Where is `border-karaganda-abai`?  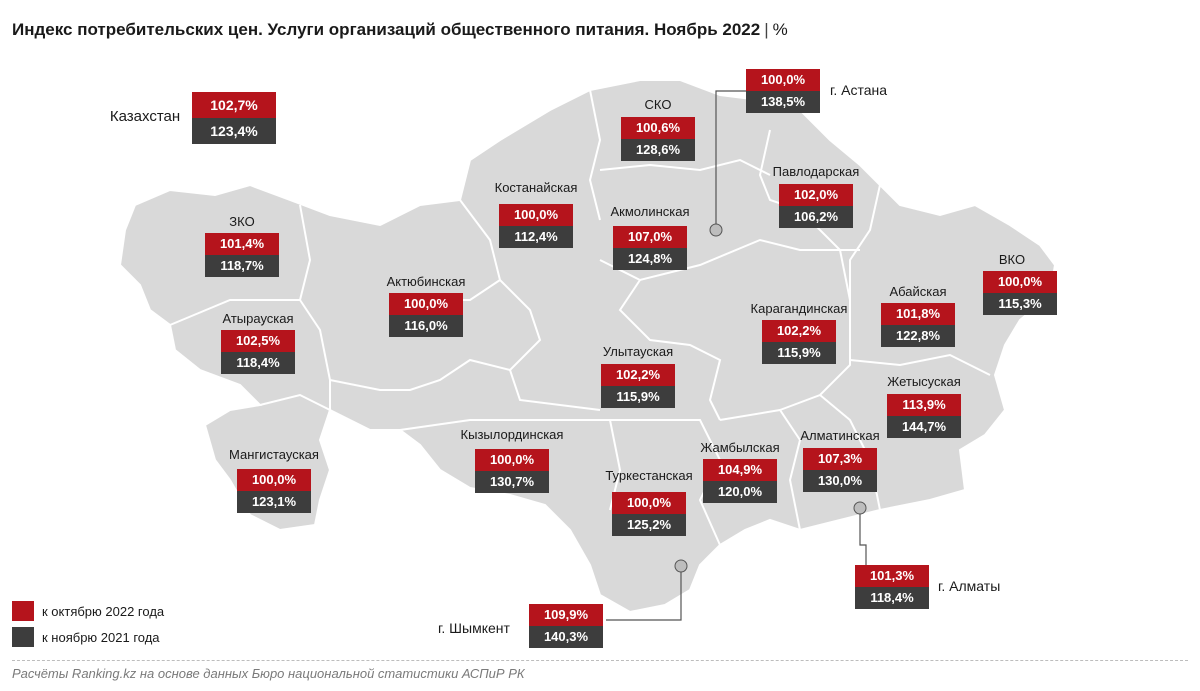
border-karaganda-abai is located at coordinates (815, 330).